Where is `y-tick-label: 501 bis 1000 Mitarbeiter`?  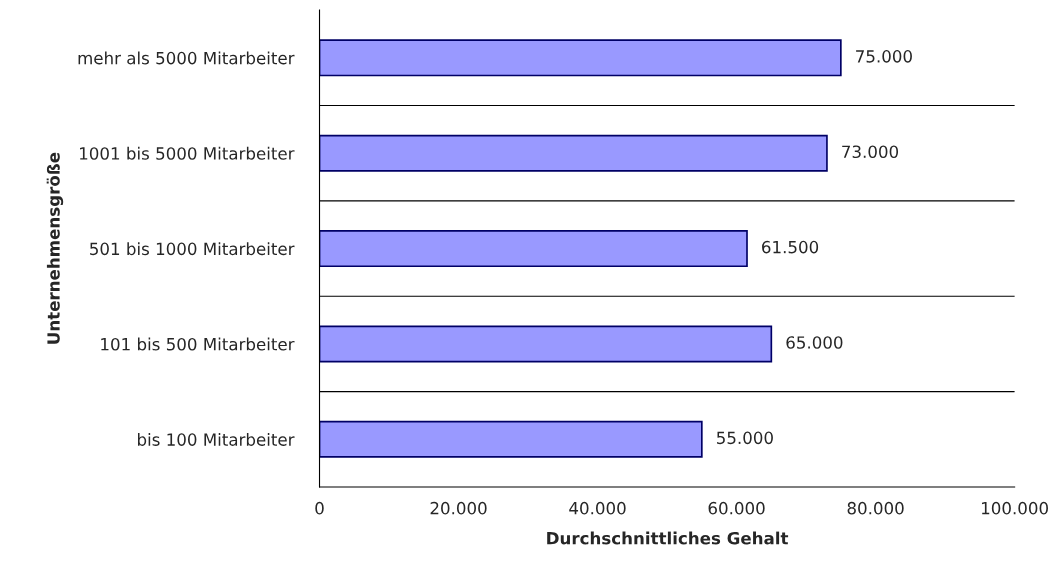
y-tick-label: 501 bis 1000 Mitarbeiter is located at coordinates (192, 249).